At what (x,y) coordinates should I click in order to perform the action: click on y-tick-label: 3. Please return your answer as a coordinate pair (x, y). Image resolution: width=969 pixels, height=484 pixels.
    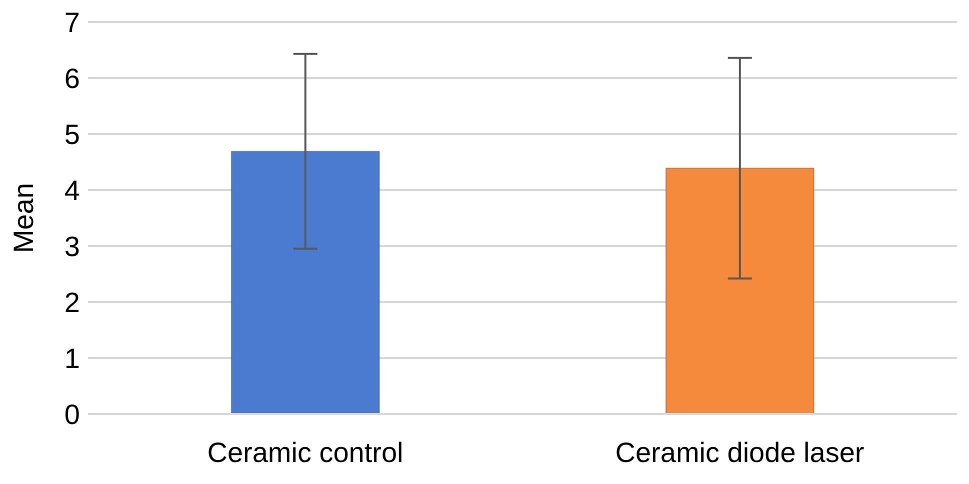
    Looking at the image, I should click on (72, 246).